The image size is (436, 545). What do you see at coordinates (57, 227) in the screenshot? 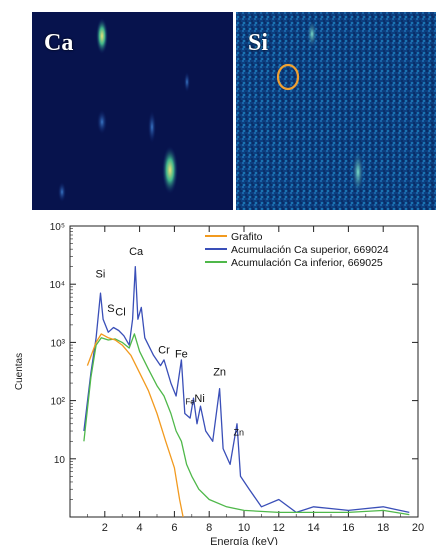
I see `y-tick-label: 10⁵` at bounding box center [57, 227].